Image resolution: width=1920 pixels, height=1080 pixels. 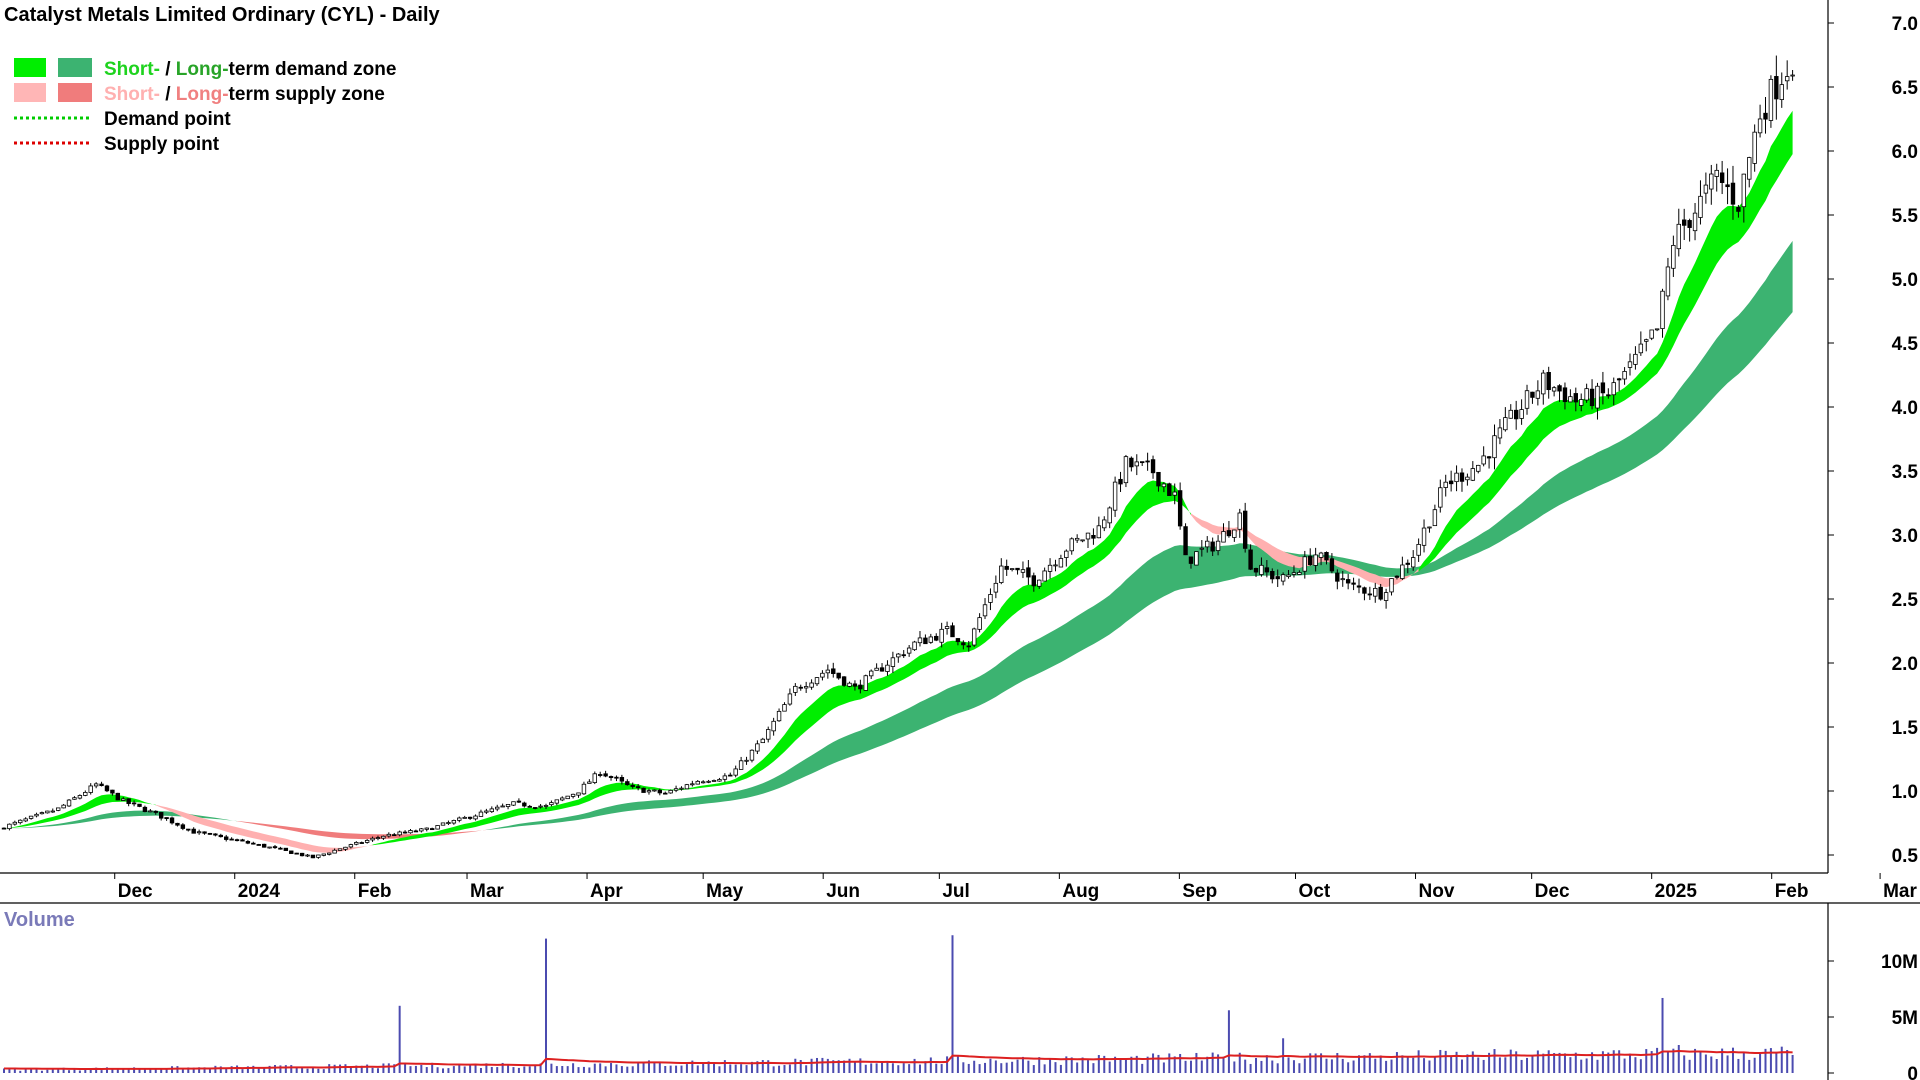 I want to click on y-tick-label: 1.0, so click(x=1905, y=792).